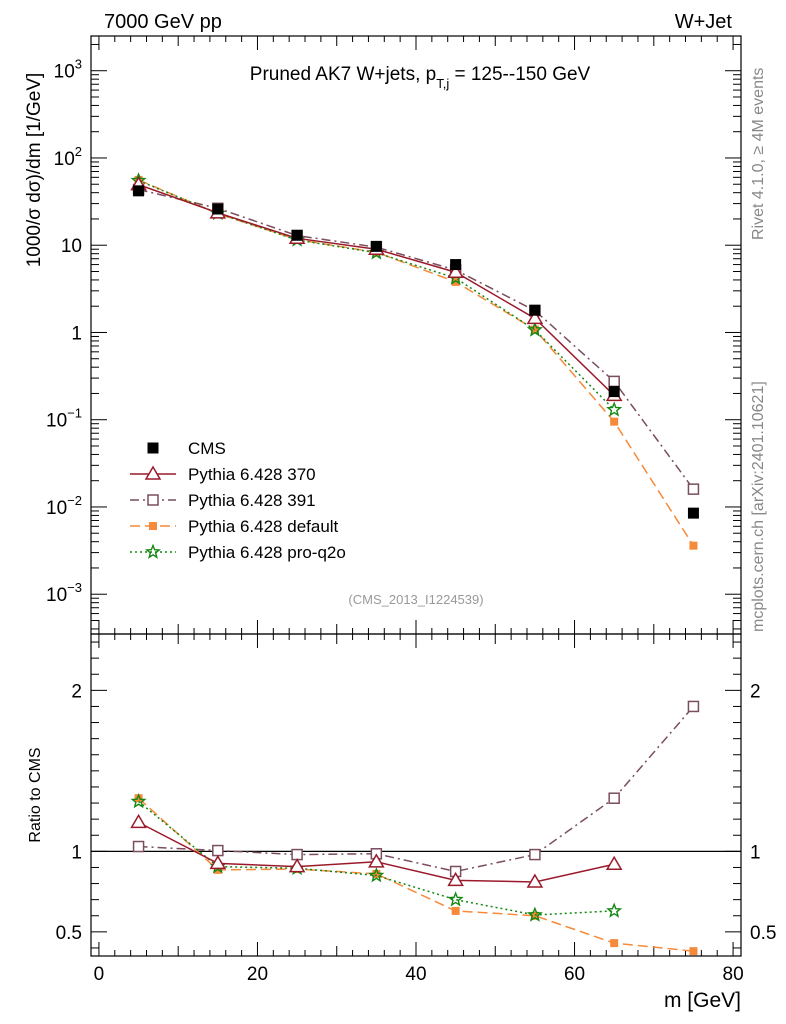  I want to click on legend-entry-pq2o: Pythia 6.428 pro-q2o, so click(238, 552).